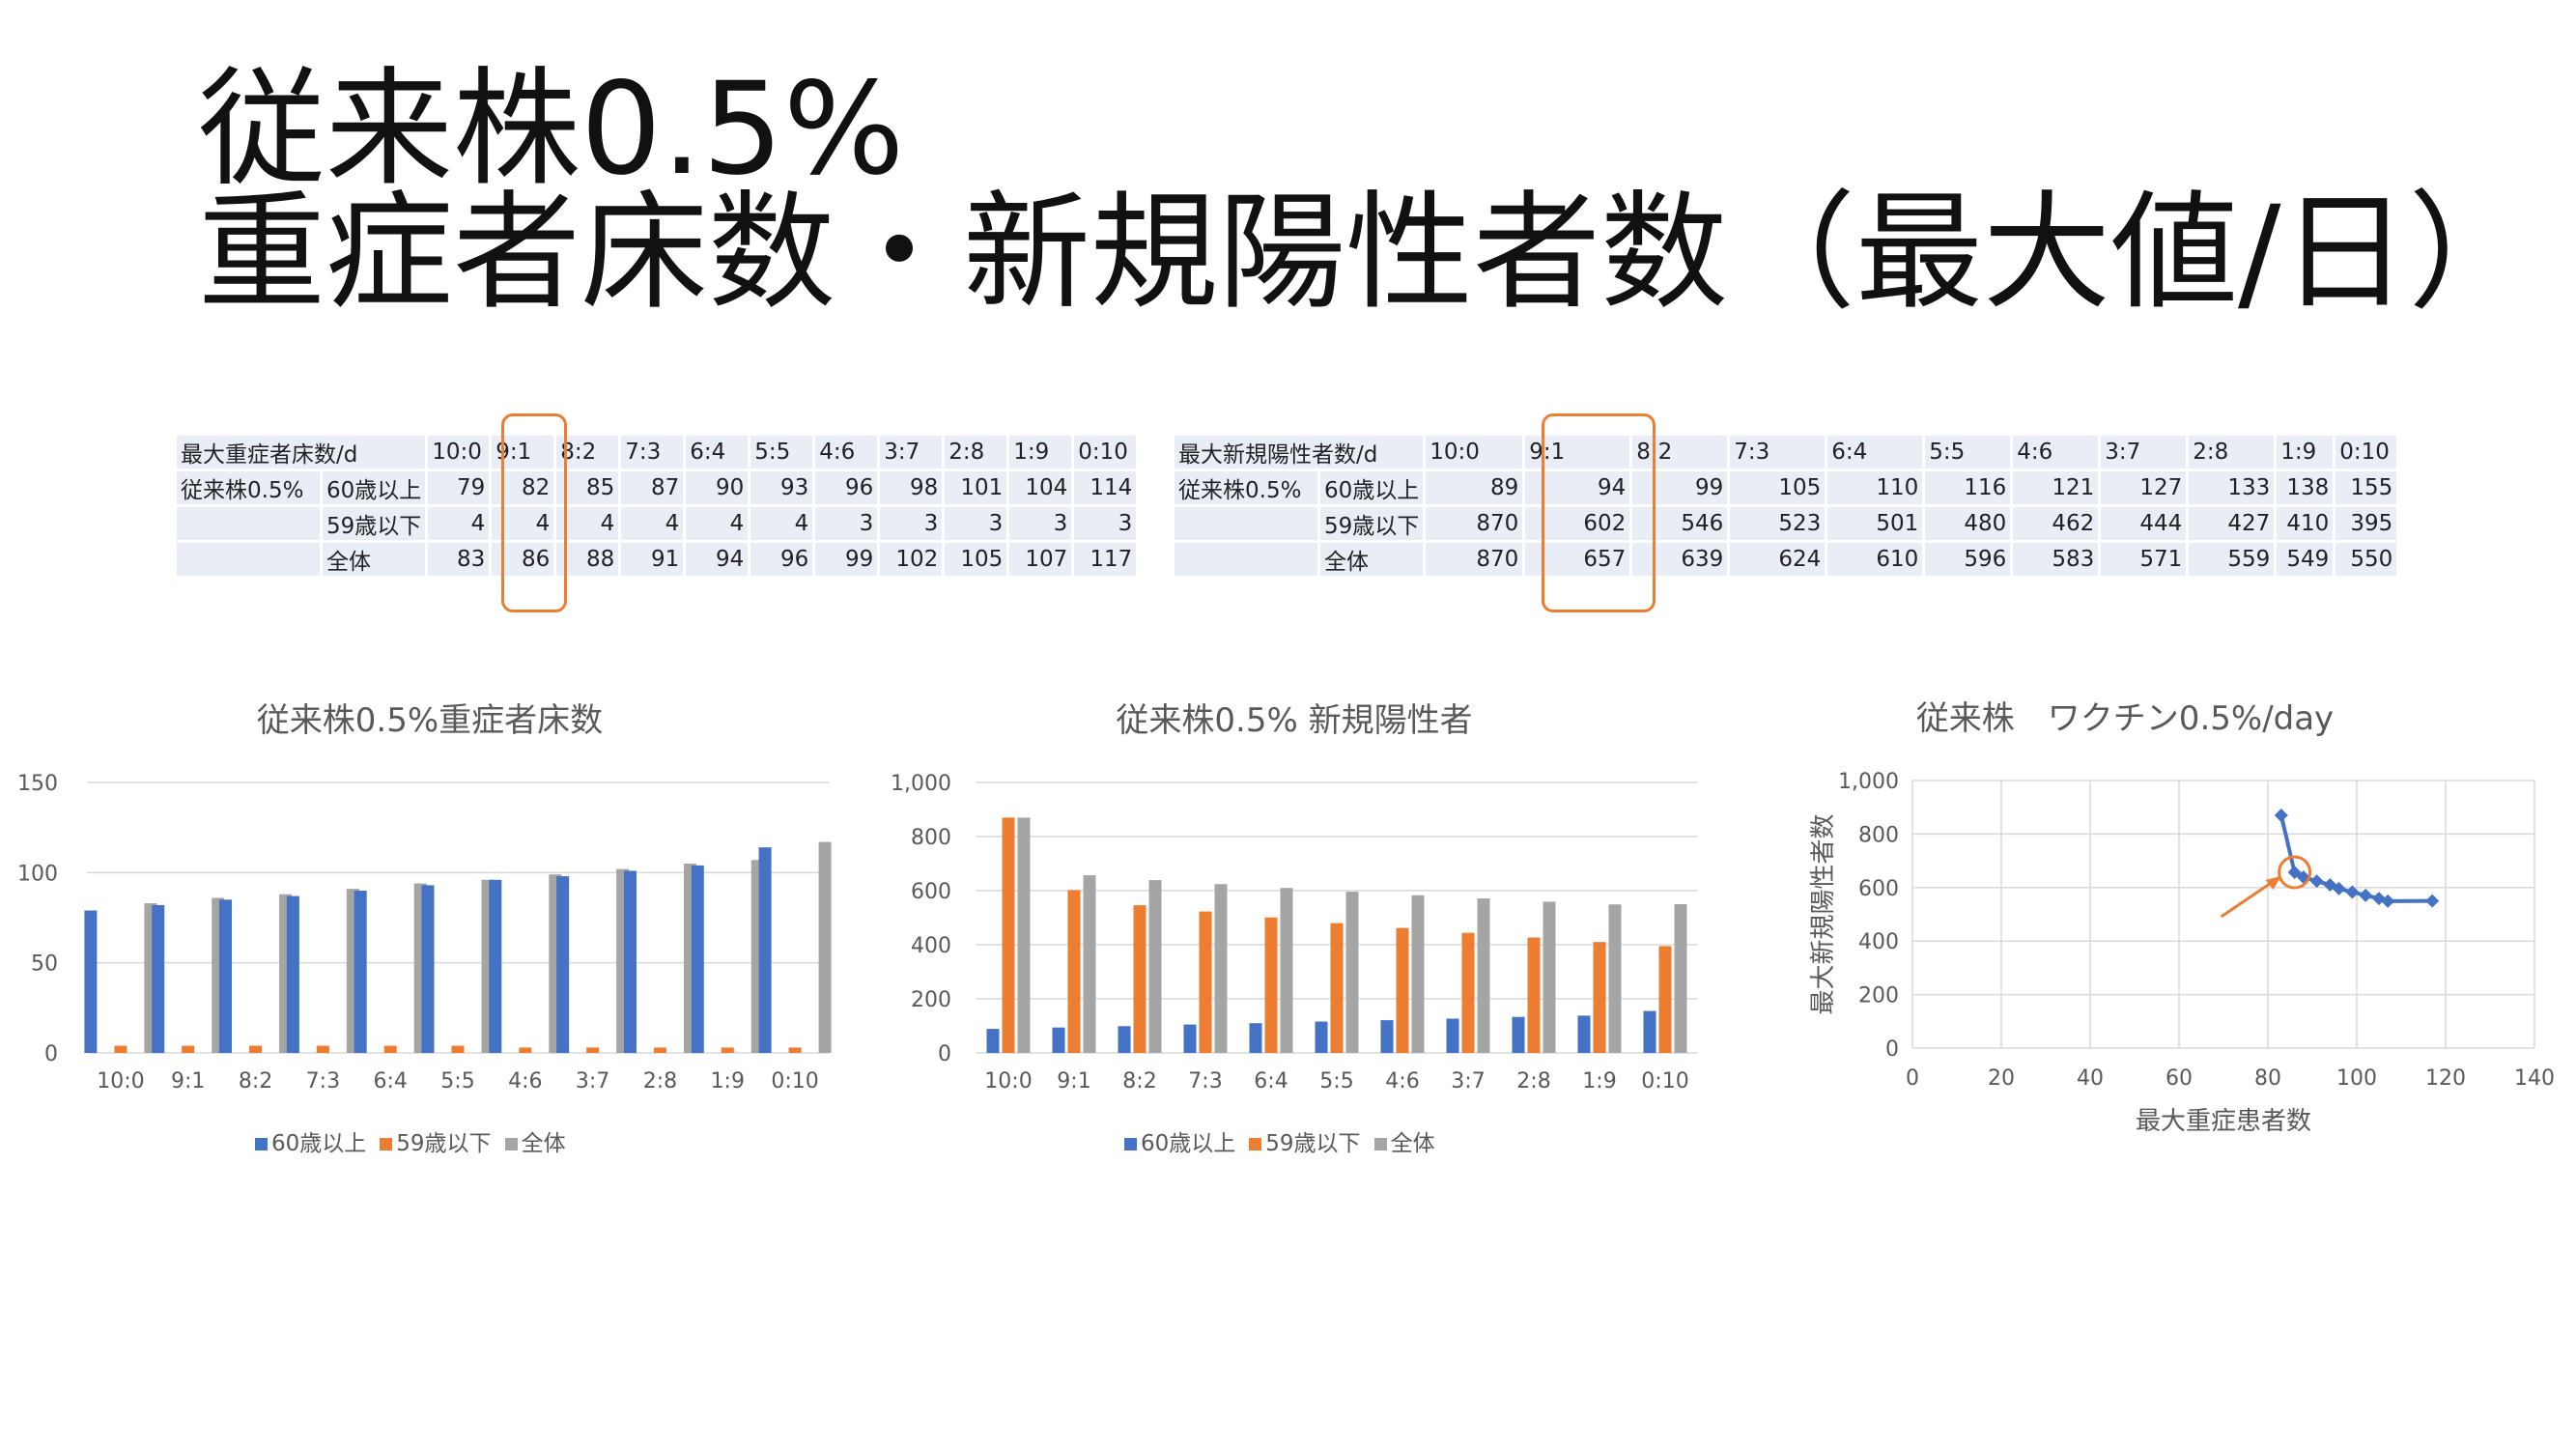 This screenshot has height=1449, width=2576. What do you see at coordinates (1474, 452) in the screenshot?
I see `table-column-header: 10:0` at bounding box center [1474, 452].